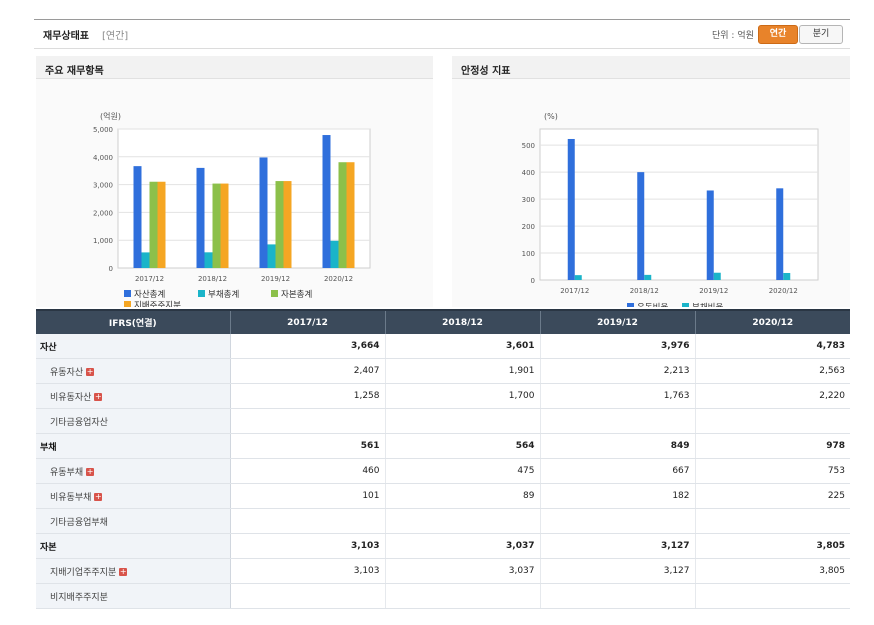 The height and width of the screenshot is (625, 874). What do you see at coordinates (528, 173) in the screenshot?
I see `y-tick-label: 400` at bounding box center [528, 173].